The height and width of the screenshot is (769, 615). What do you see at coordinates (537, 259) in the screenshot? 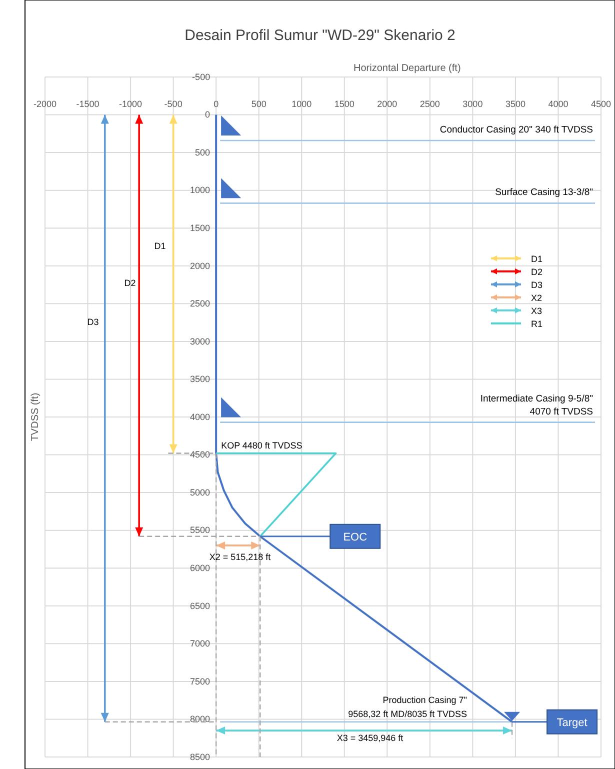
I see `legend-label: D1` at bounding box center [537, 259].